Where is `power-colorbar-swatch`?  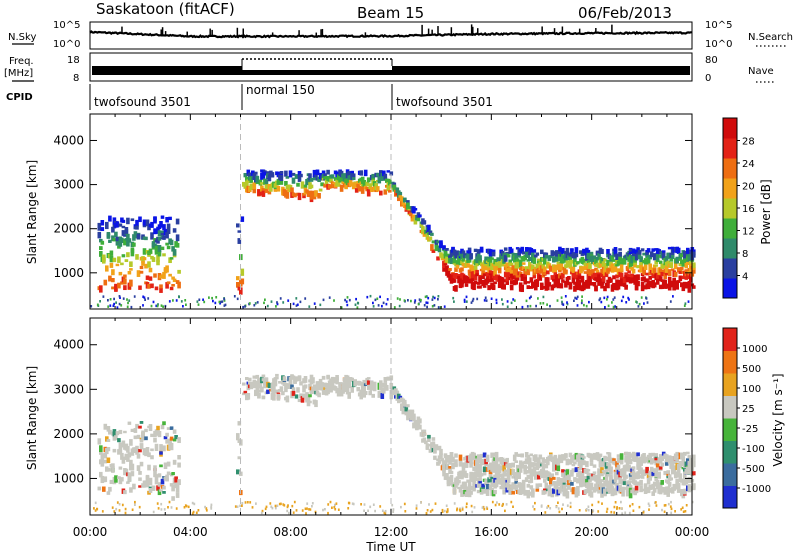 power-colorbar-swatch is located at coordinates (730, 208).